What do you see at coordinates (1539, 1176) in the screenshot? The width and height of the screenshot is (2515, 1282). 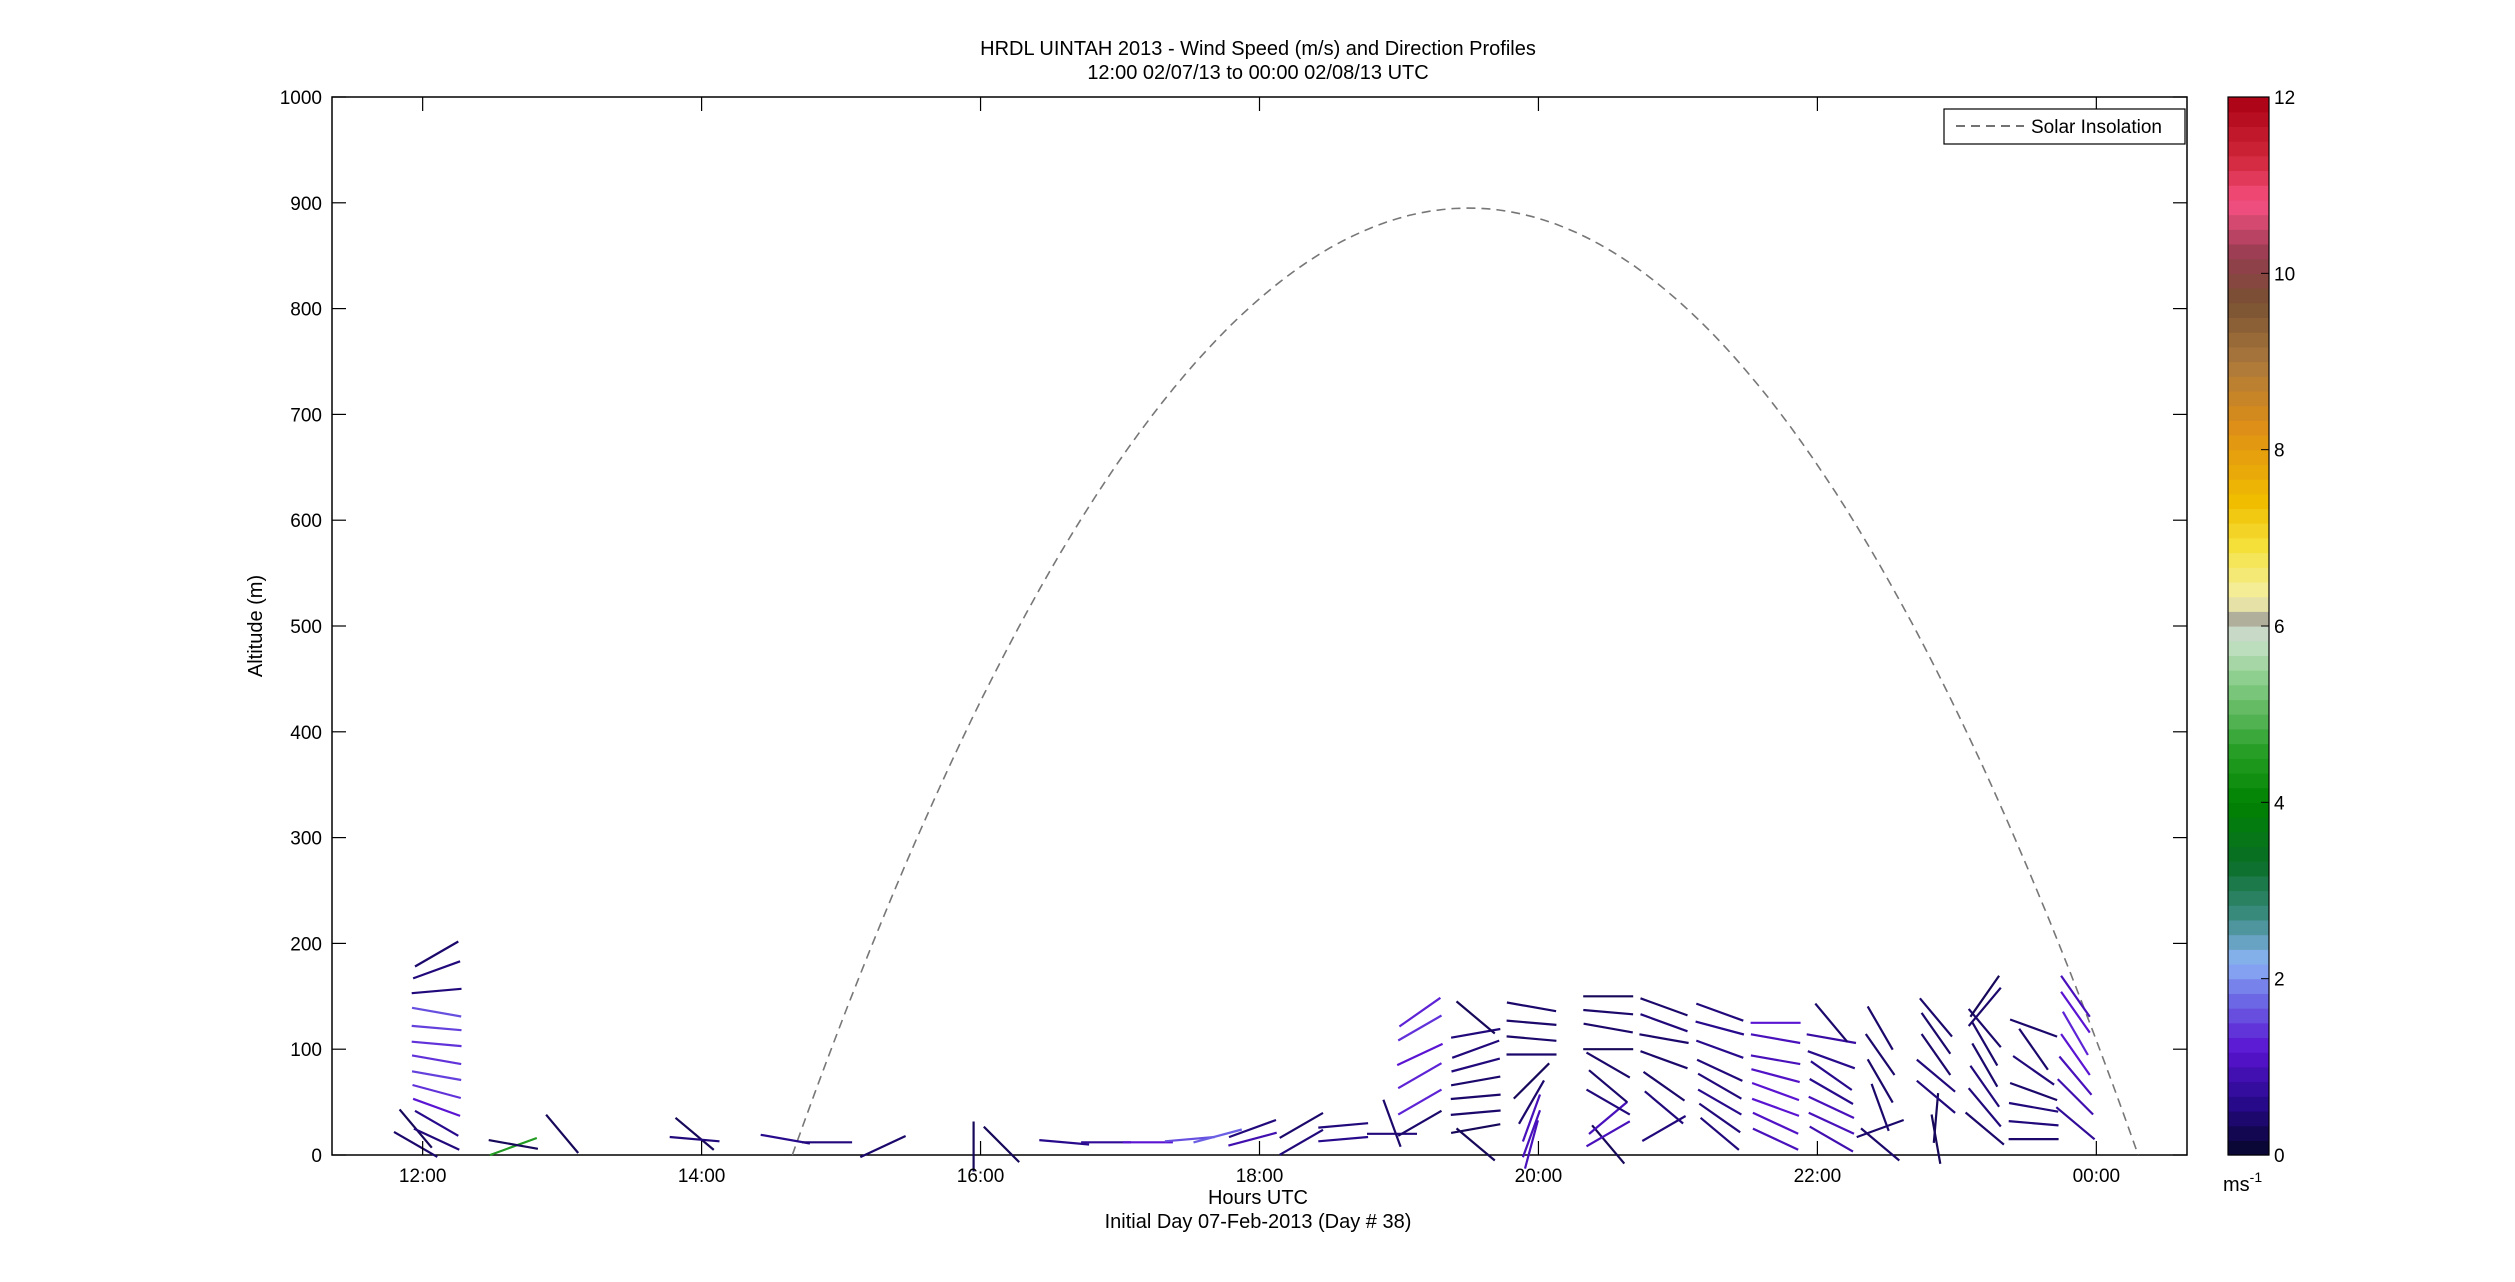 I see `x-tick-label: 20:00` at bounding box center [1539, 1176].